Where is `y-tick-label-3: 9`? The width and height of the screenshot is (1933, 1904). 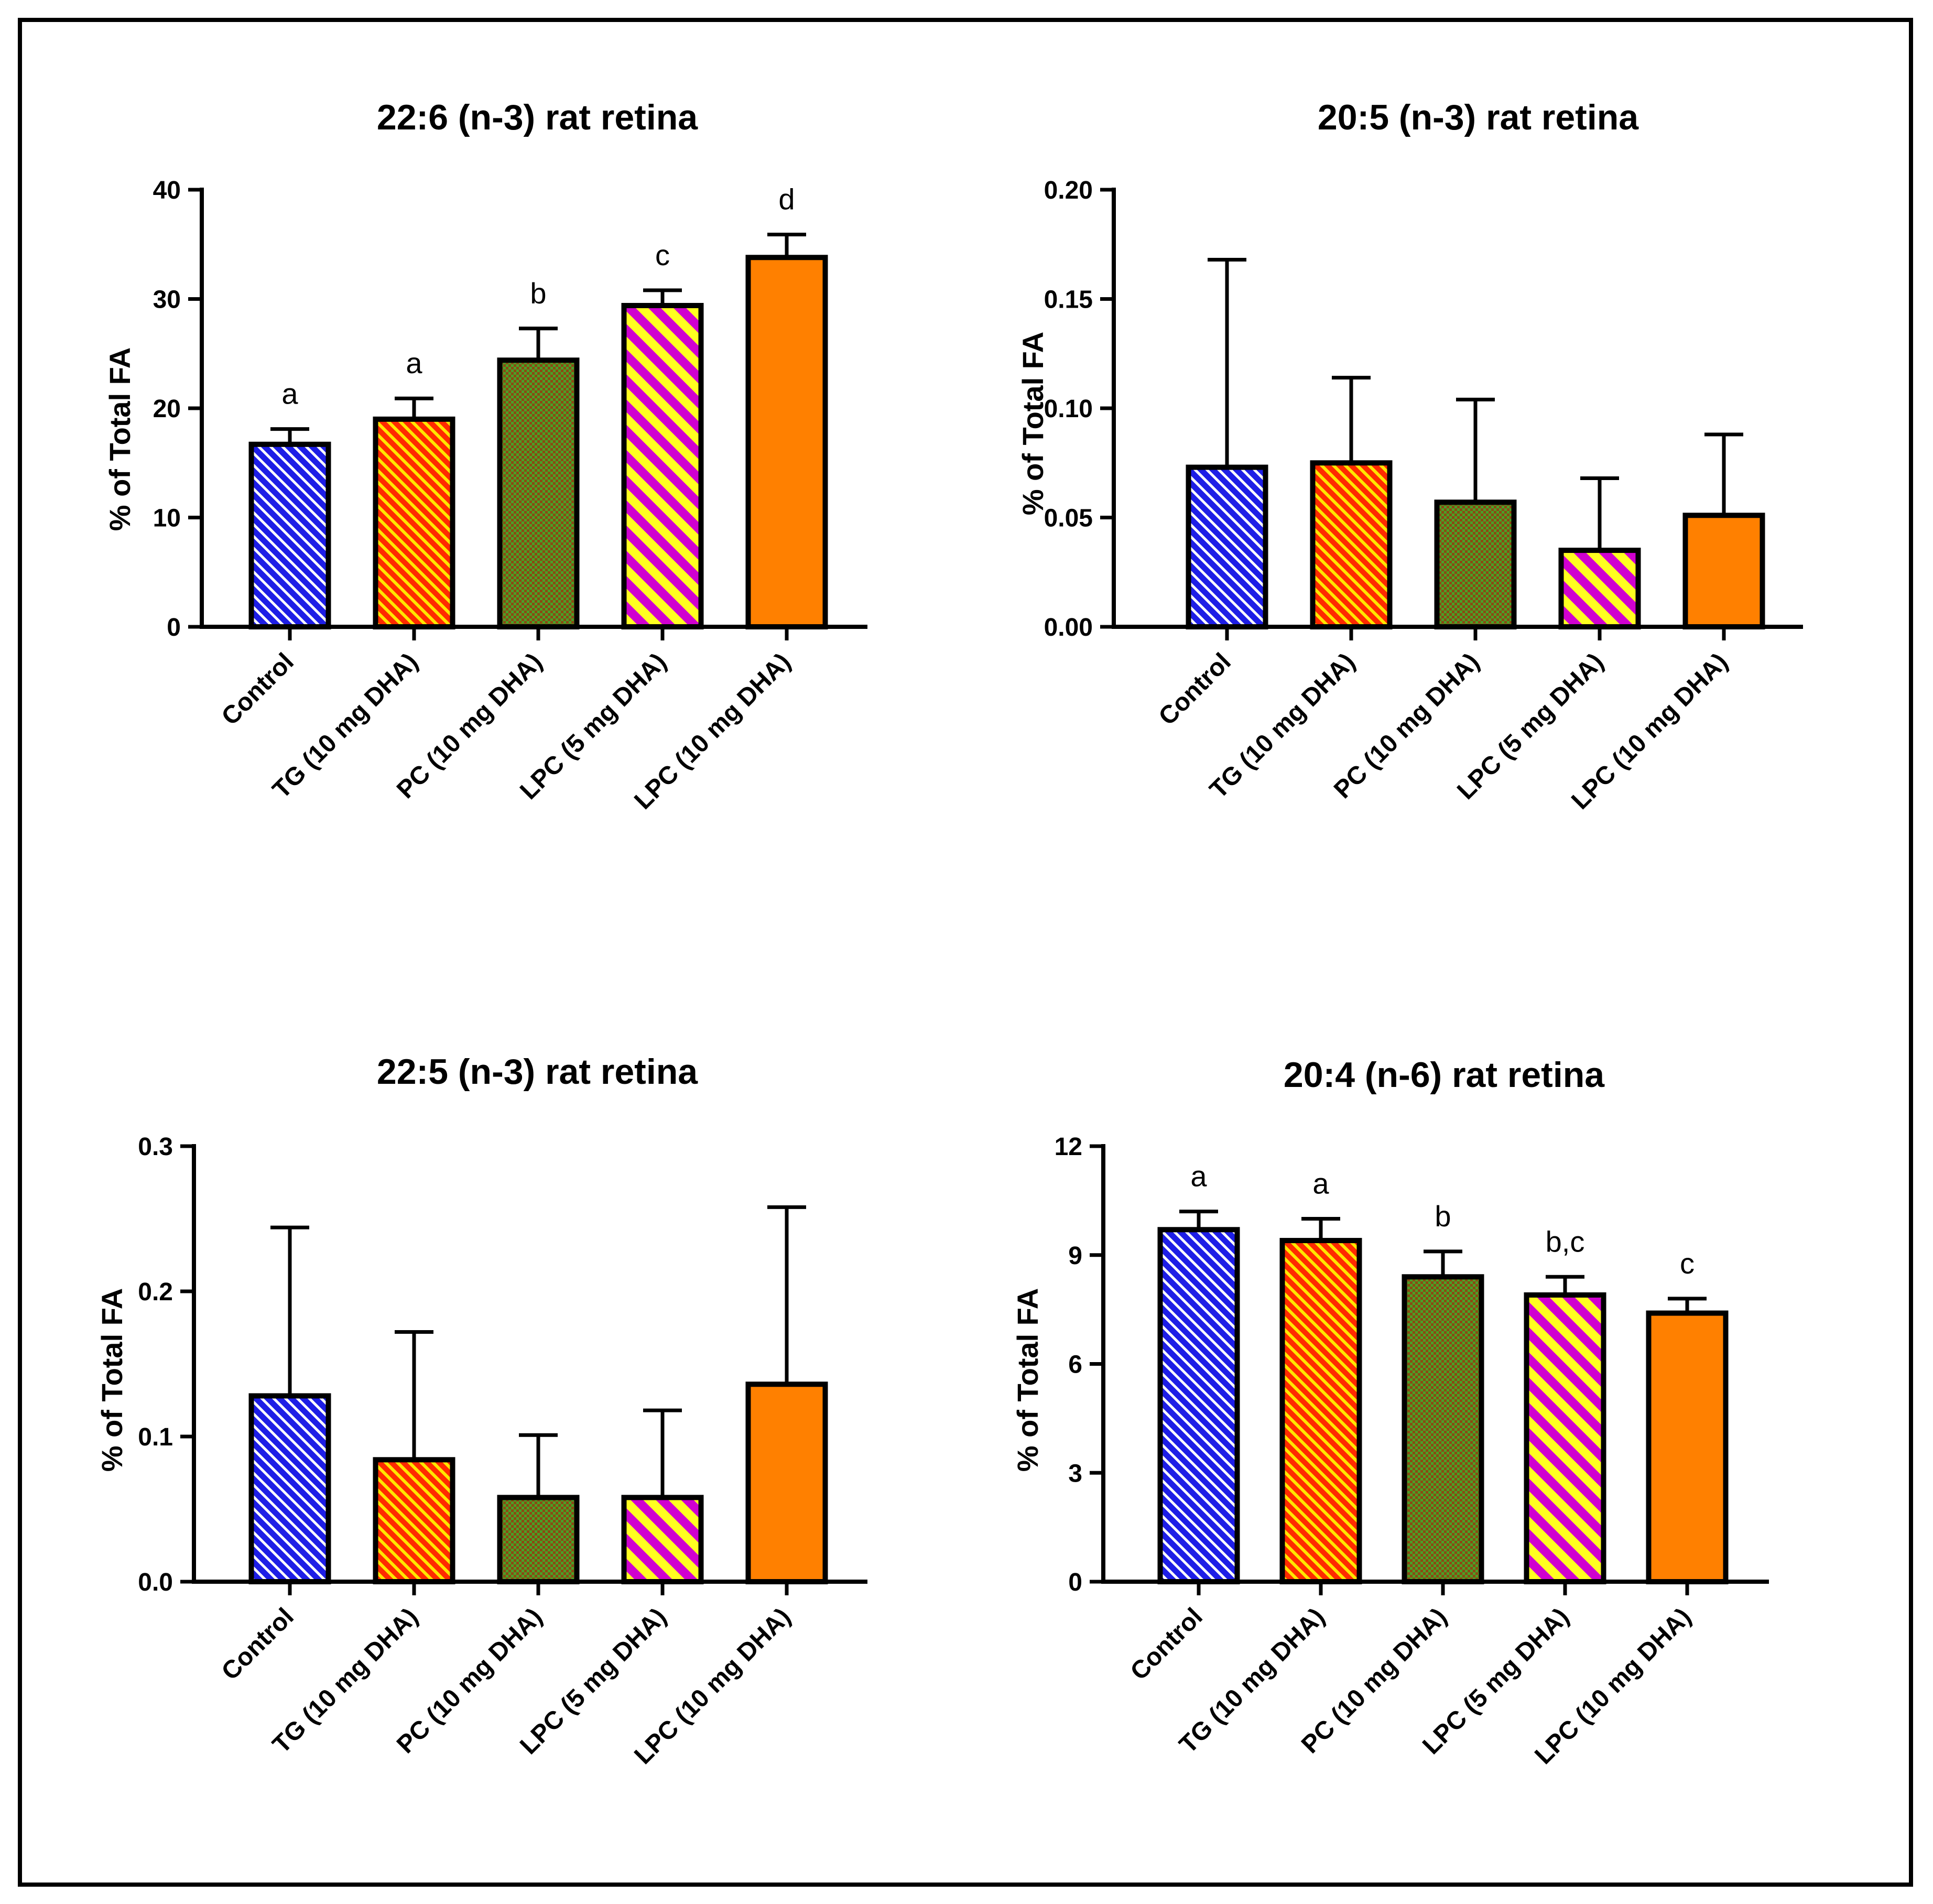 y-tick-label-3: 9 is located at coordinates (1075, 1256).